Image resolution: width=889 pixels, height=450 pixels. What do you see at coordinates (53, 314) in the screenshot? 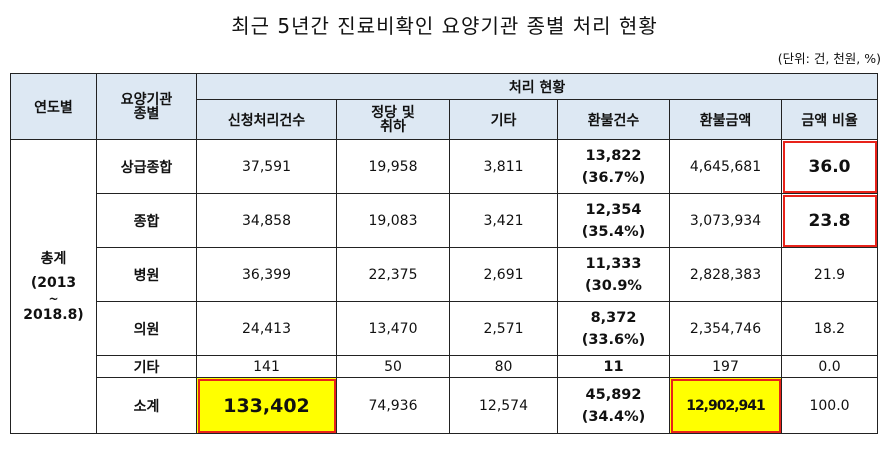
I see `group-label-line3: 2018.8)` at bounding box center [53, 314].